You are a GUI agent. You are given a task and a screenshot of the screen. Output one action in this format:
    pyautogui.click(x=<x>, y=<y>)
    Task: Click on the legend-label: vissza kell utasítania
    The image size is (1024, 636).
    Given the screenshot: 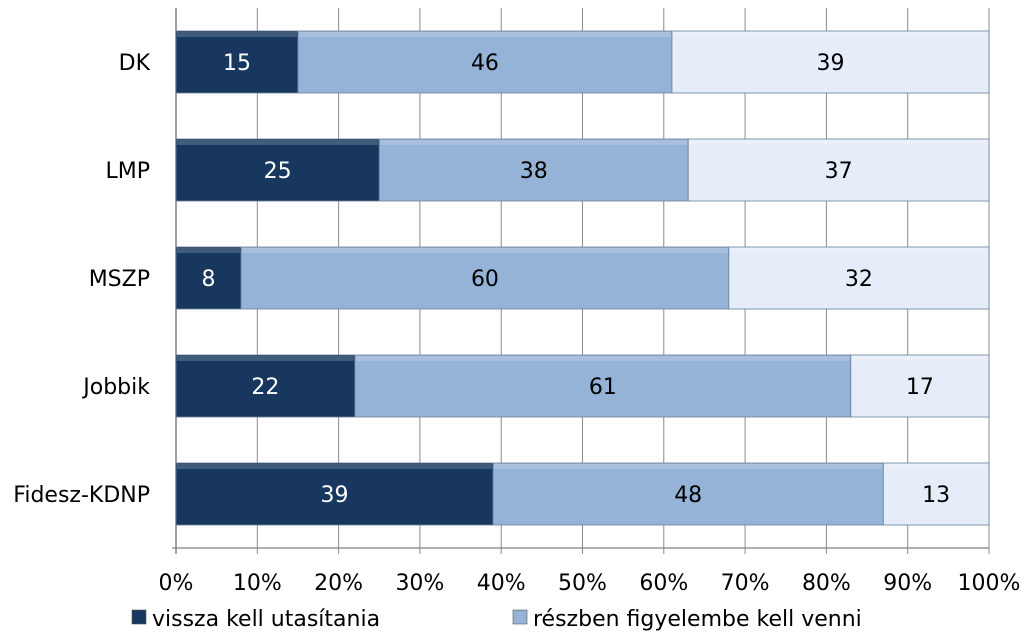 What is the action you would take?
    pyautogui.click(x=266, y=619)
    